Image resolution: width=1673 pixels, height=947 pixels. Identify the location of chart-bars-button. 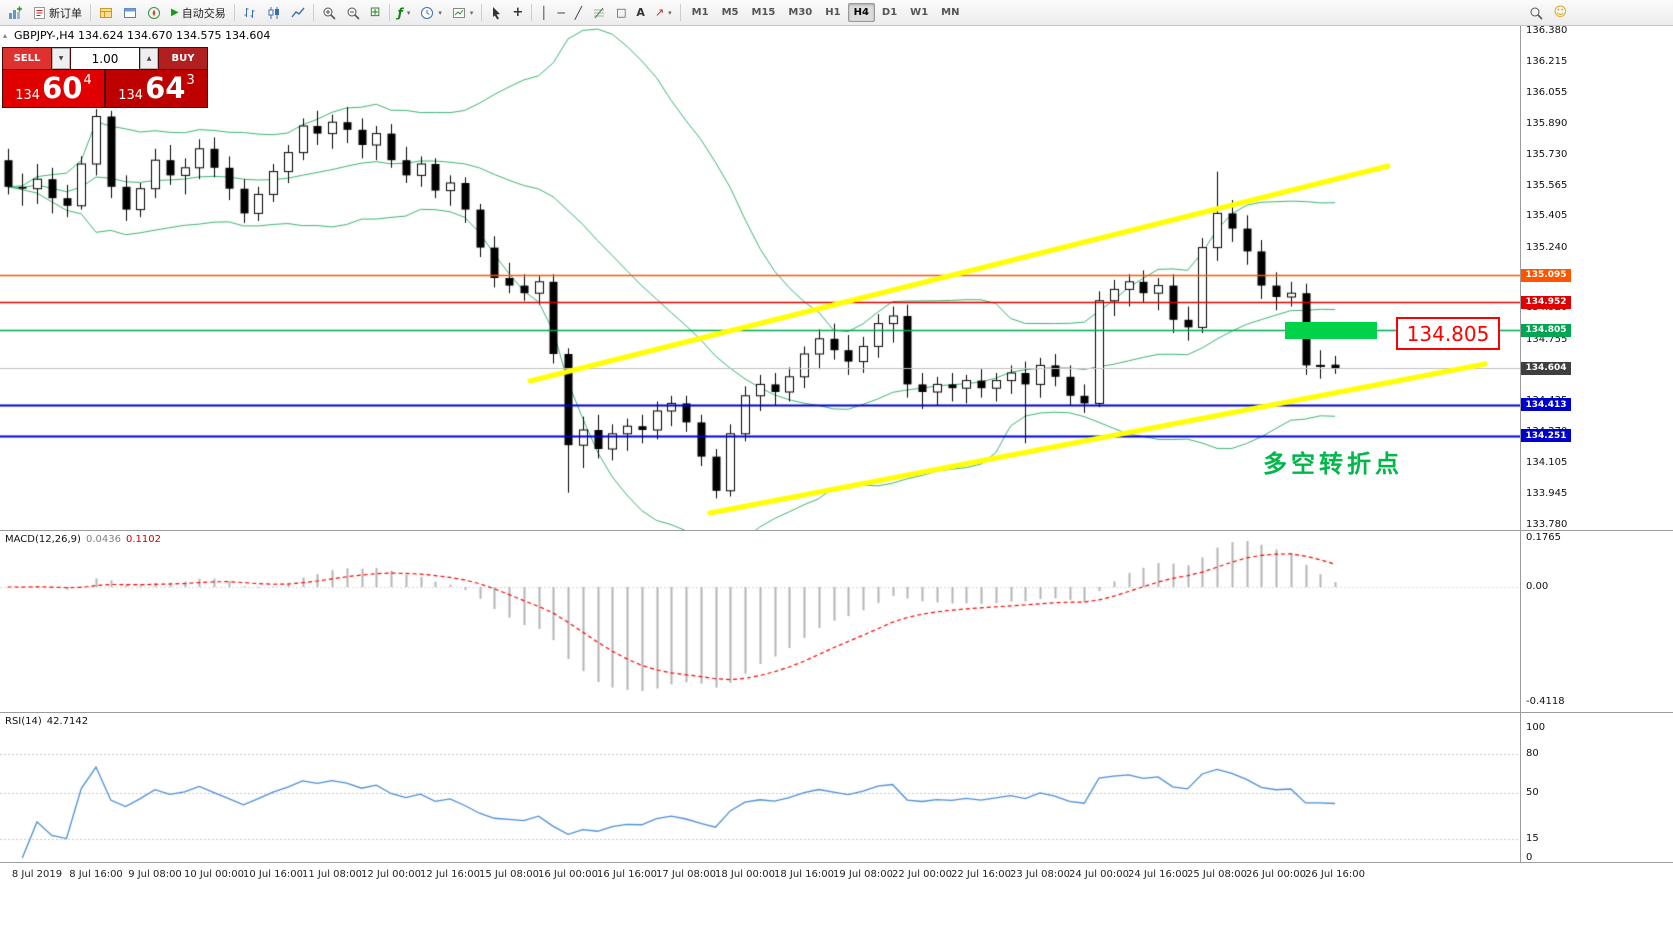
(250, 12).